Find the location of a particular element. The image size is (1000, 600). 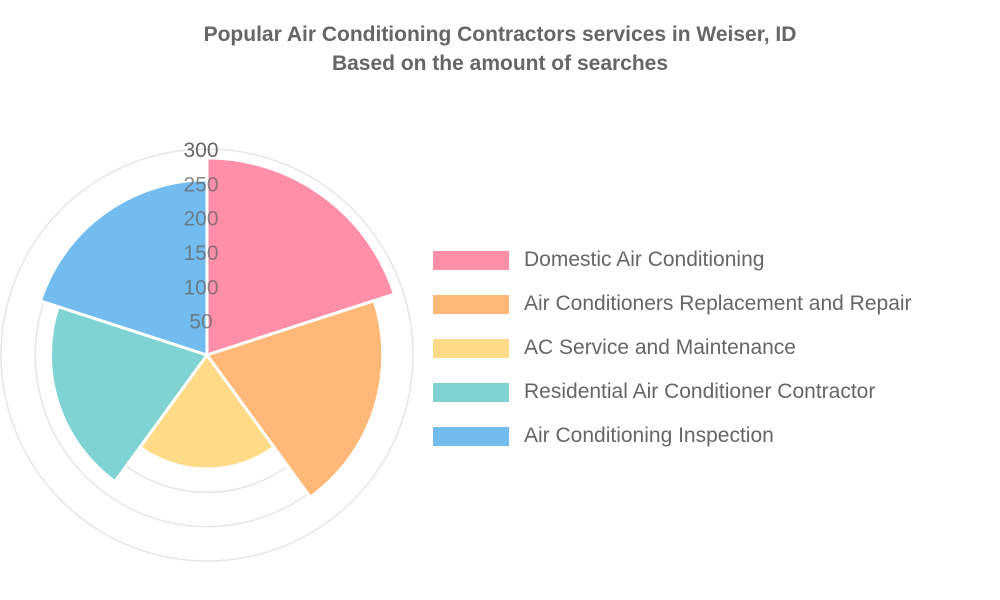

legend-label-4: Residential Air Conditioner Contractor is located at coordinates (700, 391).